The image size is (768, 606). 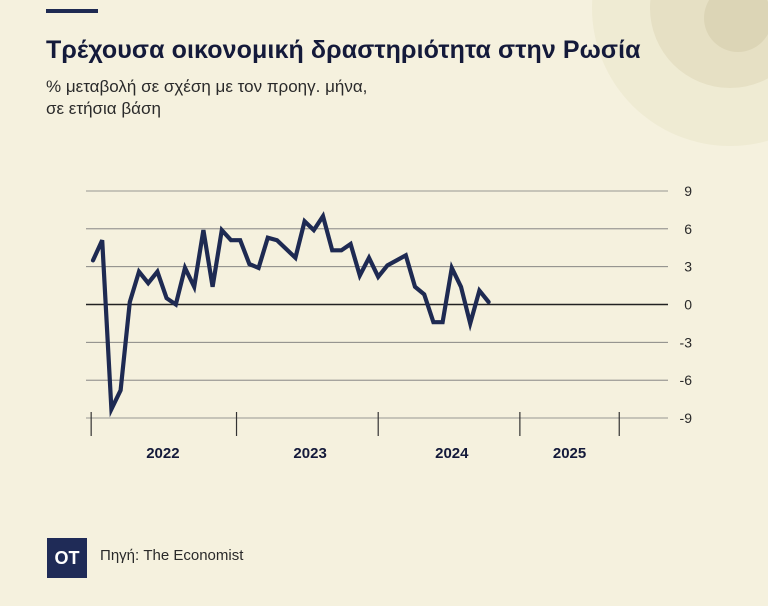 What do you see at coordinates (103, 108) in the screenshot?
I see `subtitle-line-2: σε ετήσια βάση` at bounding box center [103, 108].